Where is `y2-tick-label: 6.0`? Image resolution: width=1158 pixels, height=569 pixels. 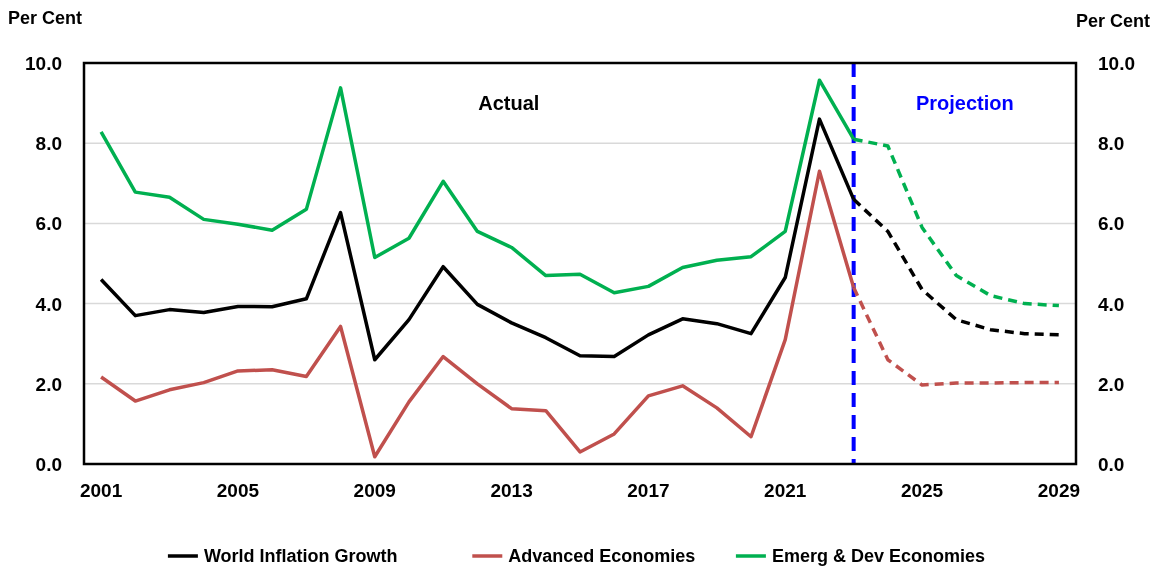 y2-tick-label: 6.0 is located at coordinates (1111, 224).